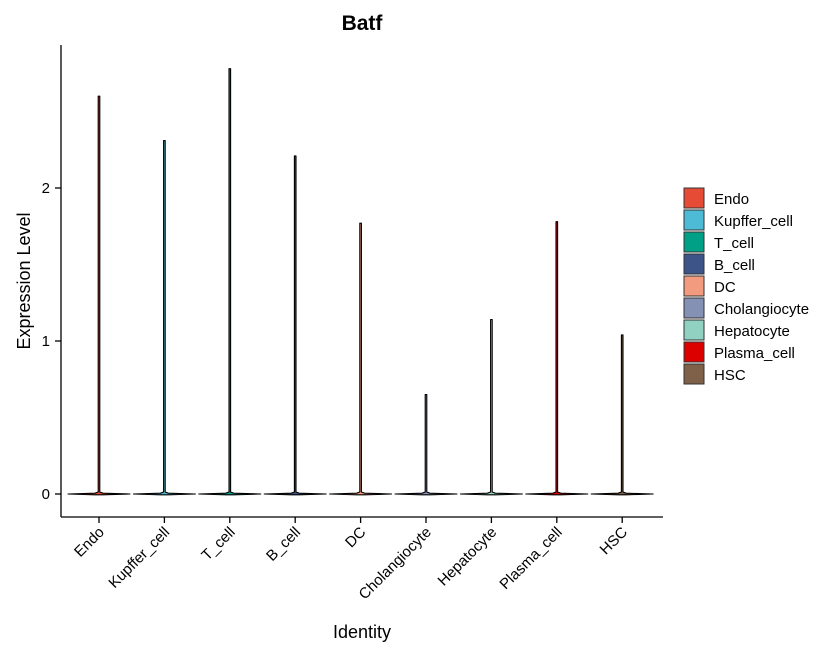 The image size is (831, 653). Describe the element at coordinates (754, 353) in the screenshot. I see `legend-label: Plasma_cell` at that location.